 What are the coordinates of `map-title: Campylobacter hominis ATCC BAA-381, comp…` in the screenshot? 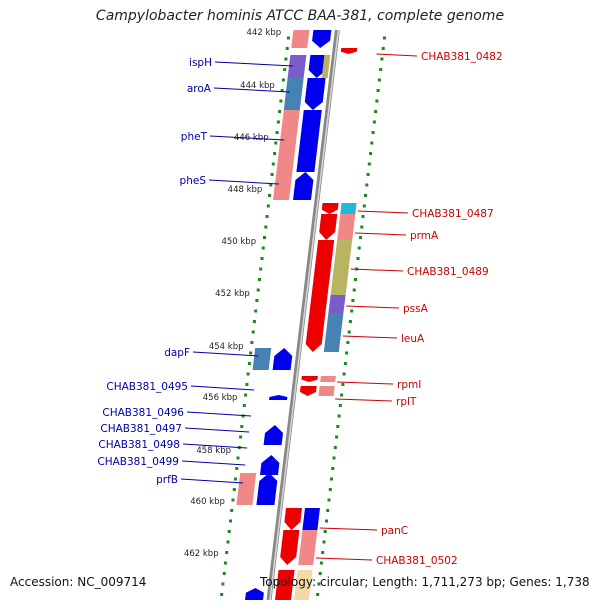 It's located at (300, 16).